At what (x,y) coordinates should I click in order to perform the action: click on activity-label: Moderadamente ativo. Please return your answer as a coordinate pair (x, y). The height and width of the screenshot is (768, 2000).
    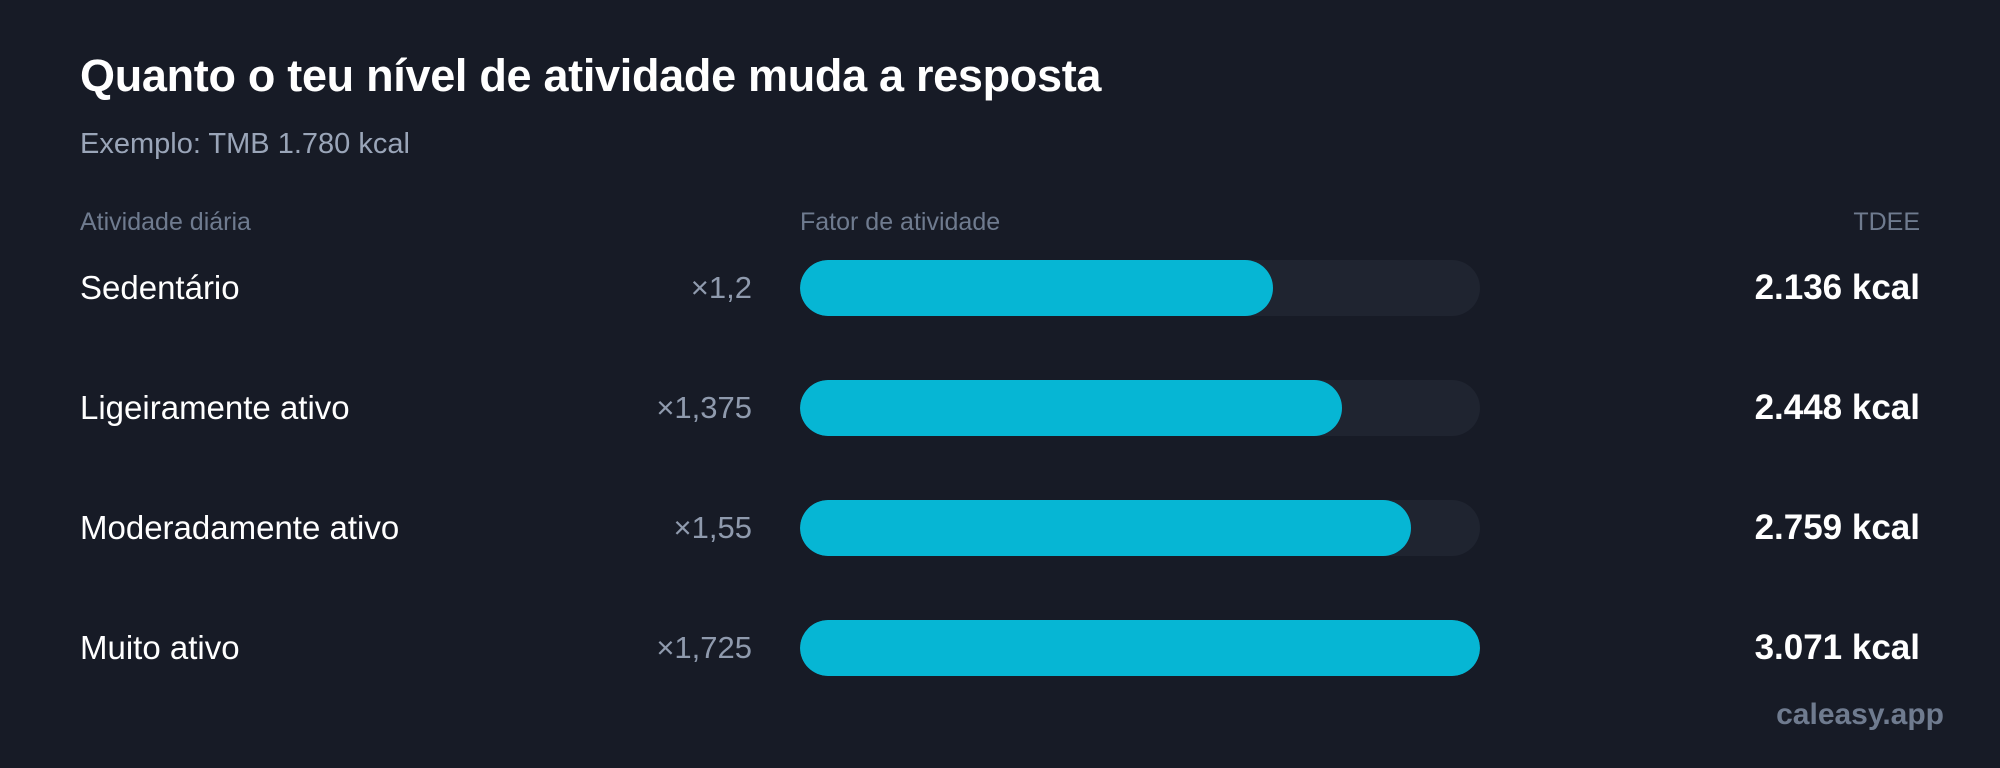
    Looking at the image, I should click on (240, 527).